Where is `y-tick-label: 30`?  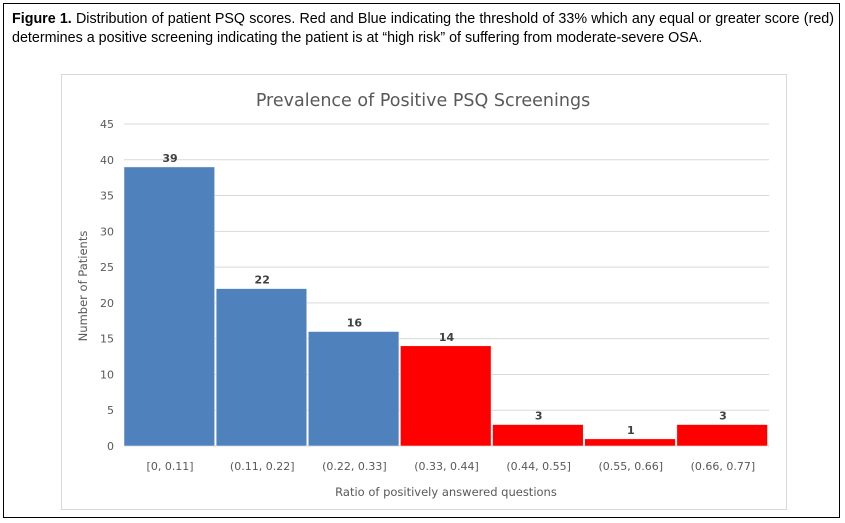 y-tick-label: 30 is located at coordinates (107, 231).